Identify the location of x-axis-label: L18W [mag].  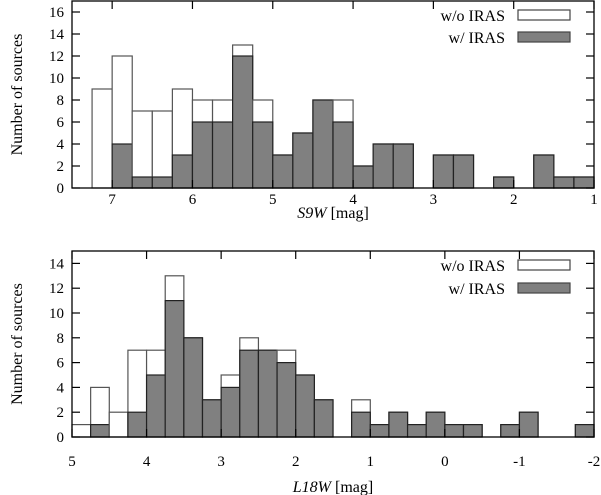
(332, 487).